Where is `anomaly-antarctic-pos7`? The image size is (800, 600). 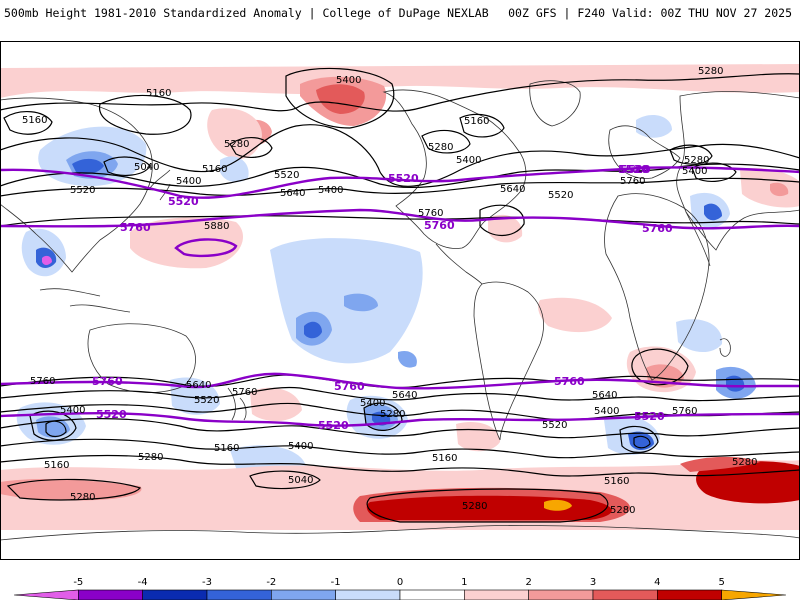
anomaly-antarctic-pos7 is located at coordinates (720, 464).